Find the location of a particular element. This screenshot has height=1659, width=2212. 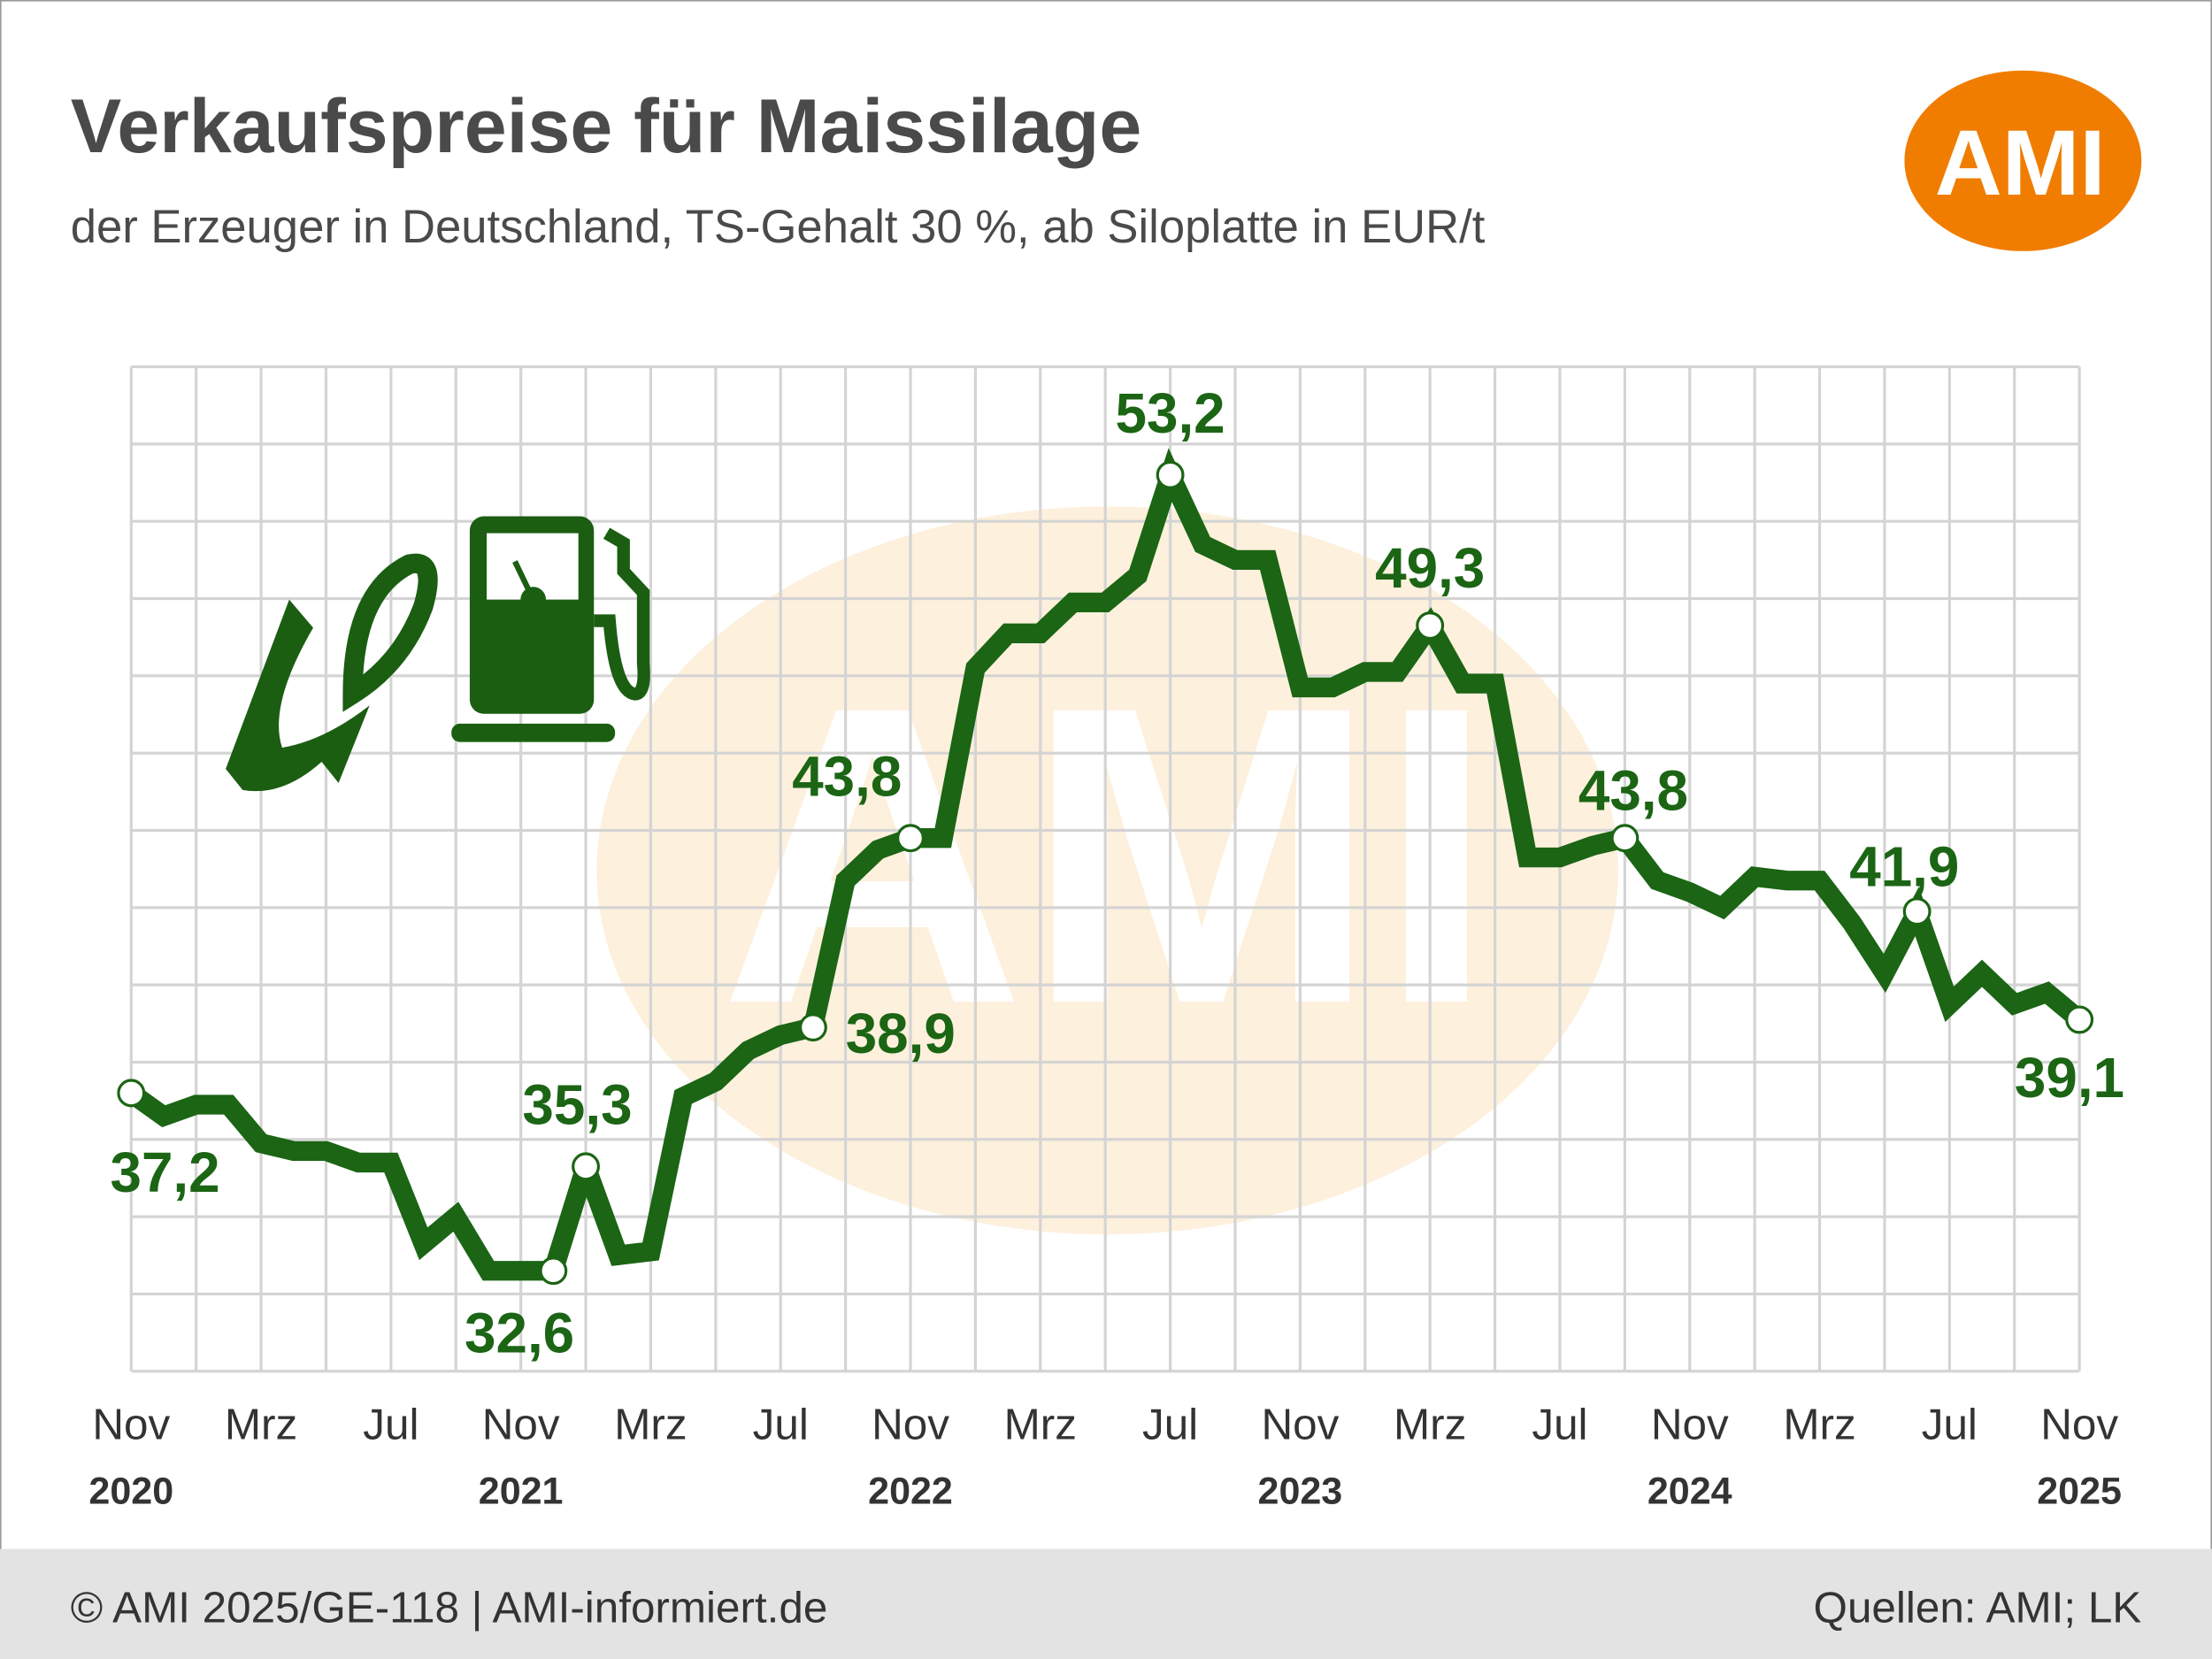

x-year-label: 2022 is located at coordinates (911, 1492).